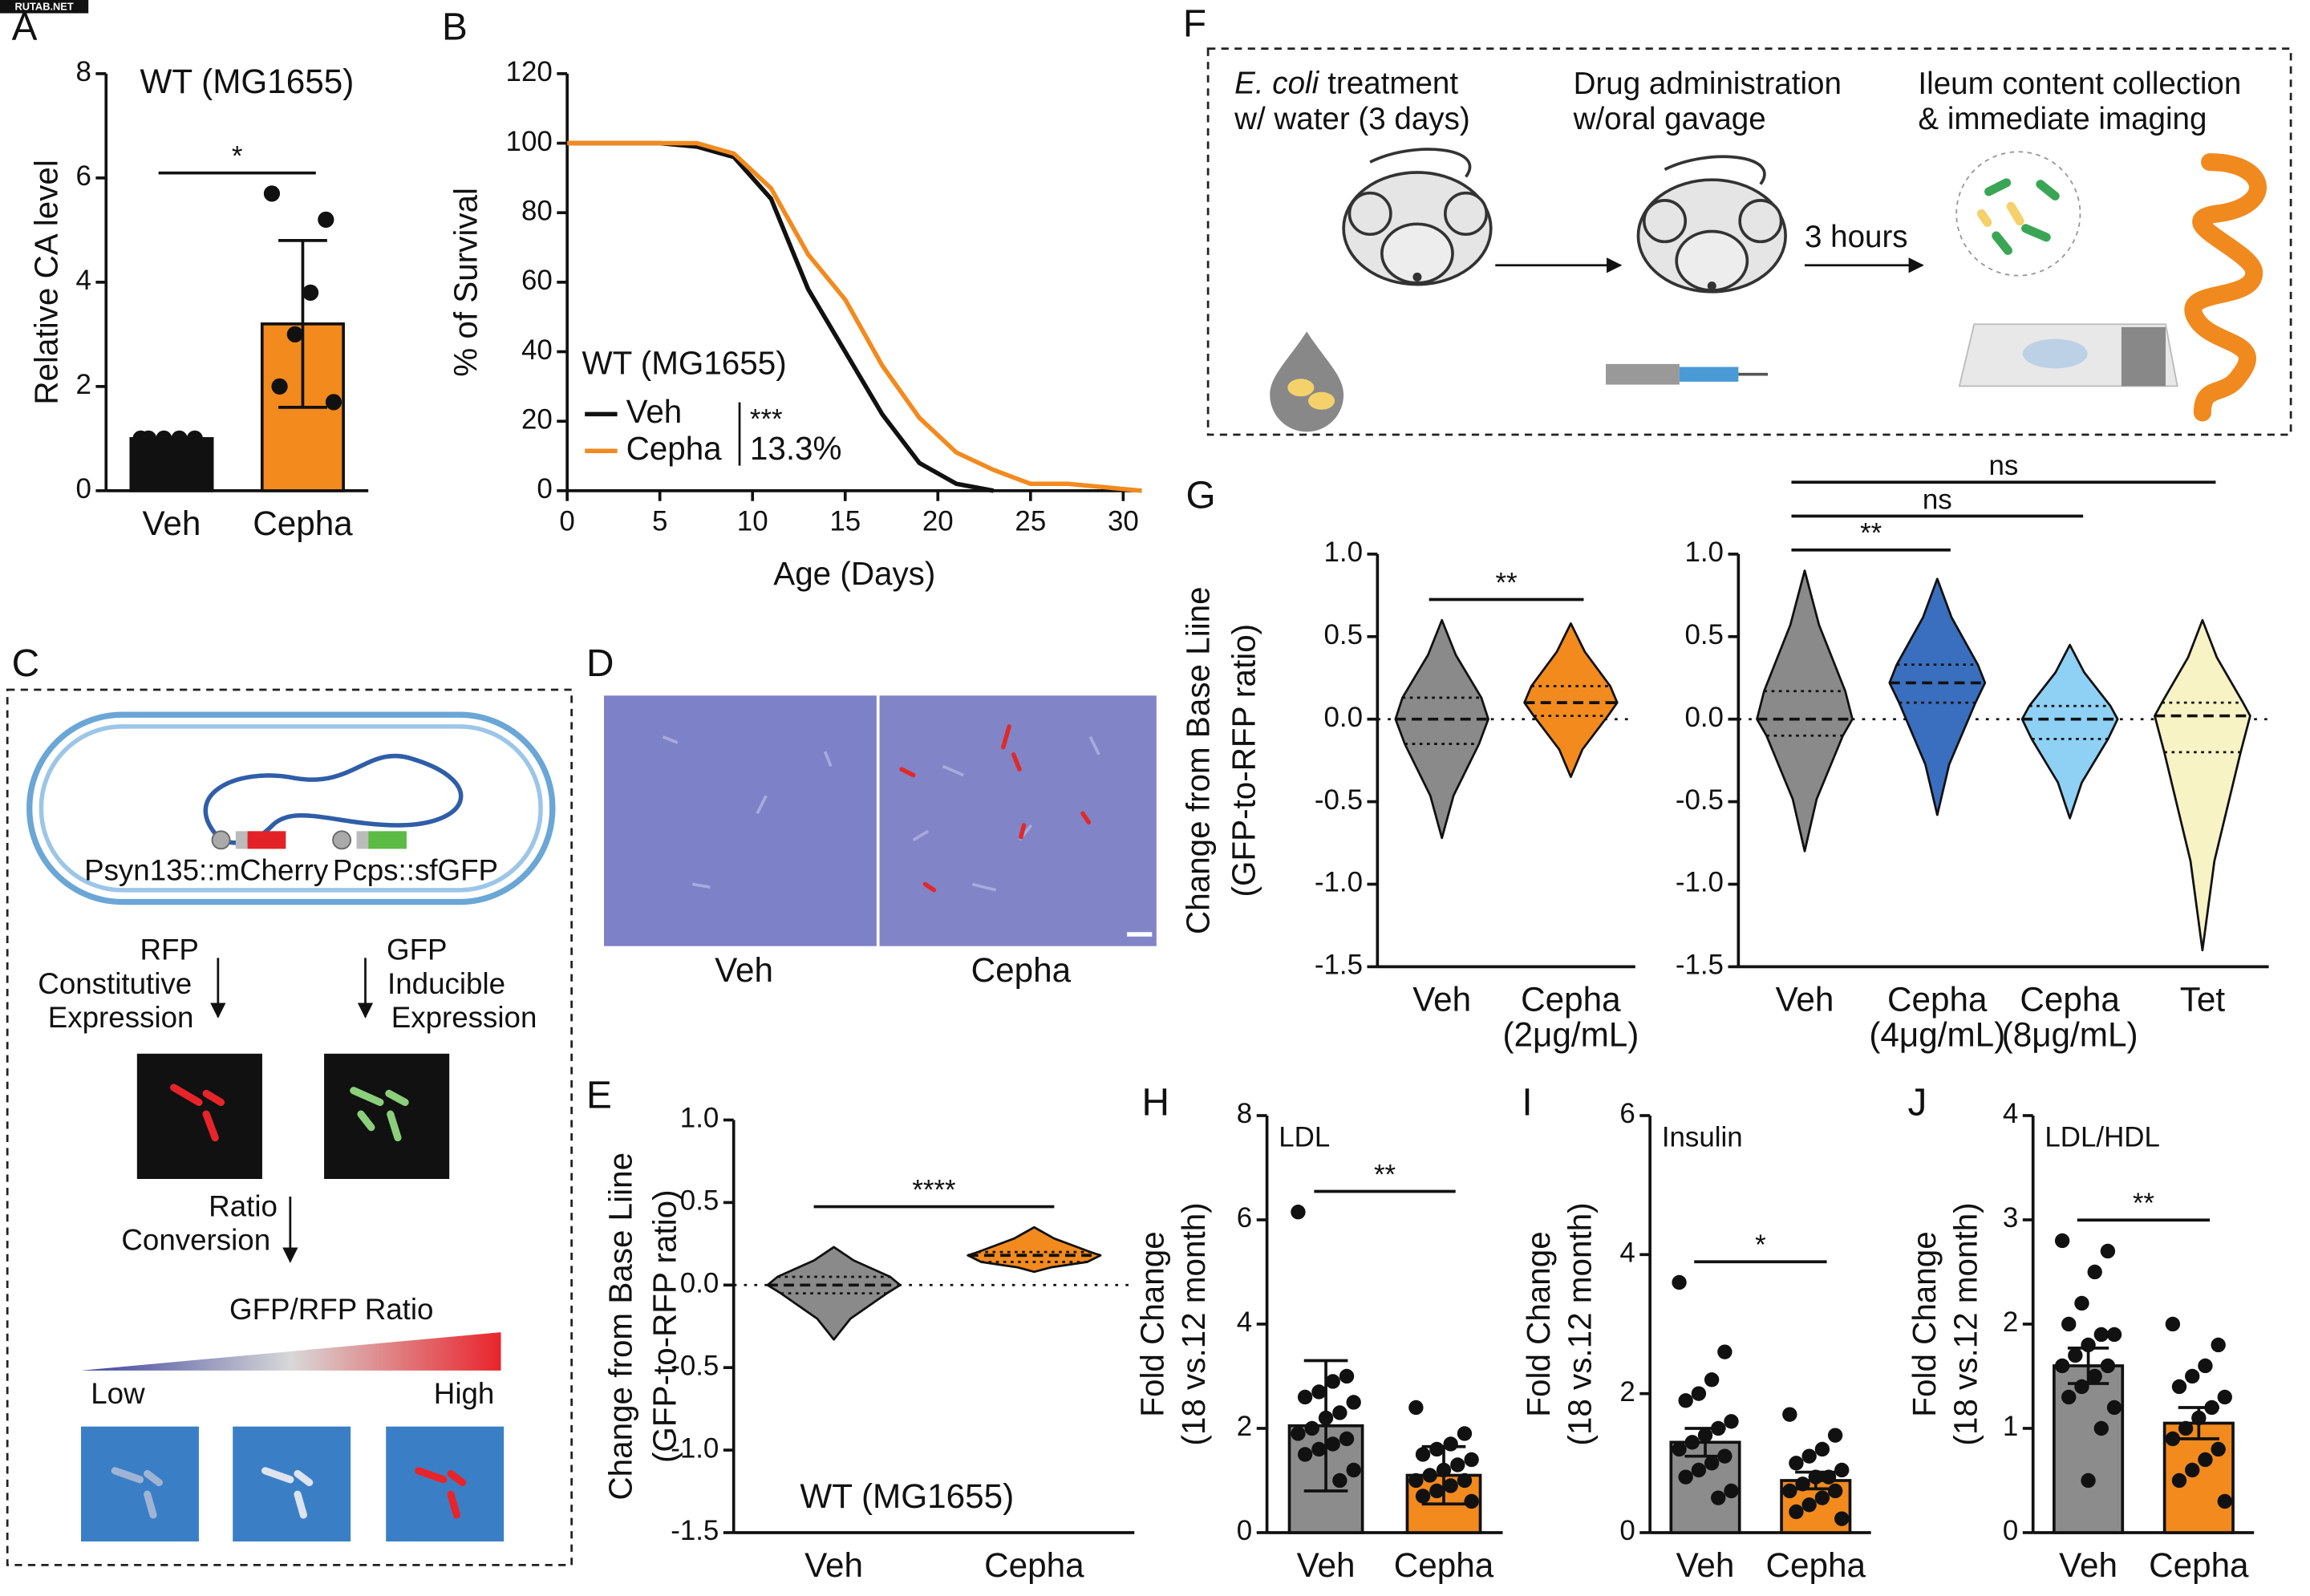 This screenshot has height=1596, width=2310. I want to click on x-tick-label: 25, so click(1030, 521).